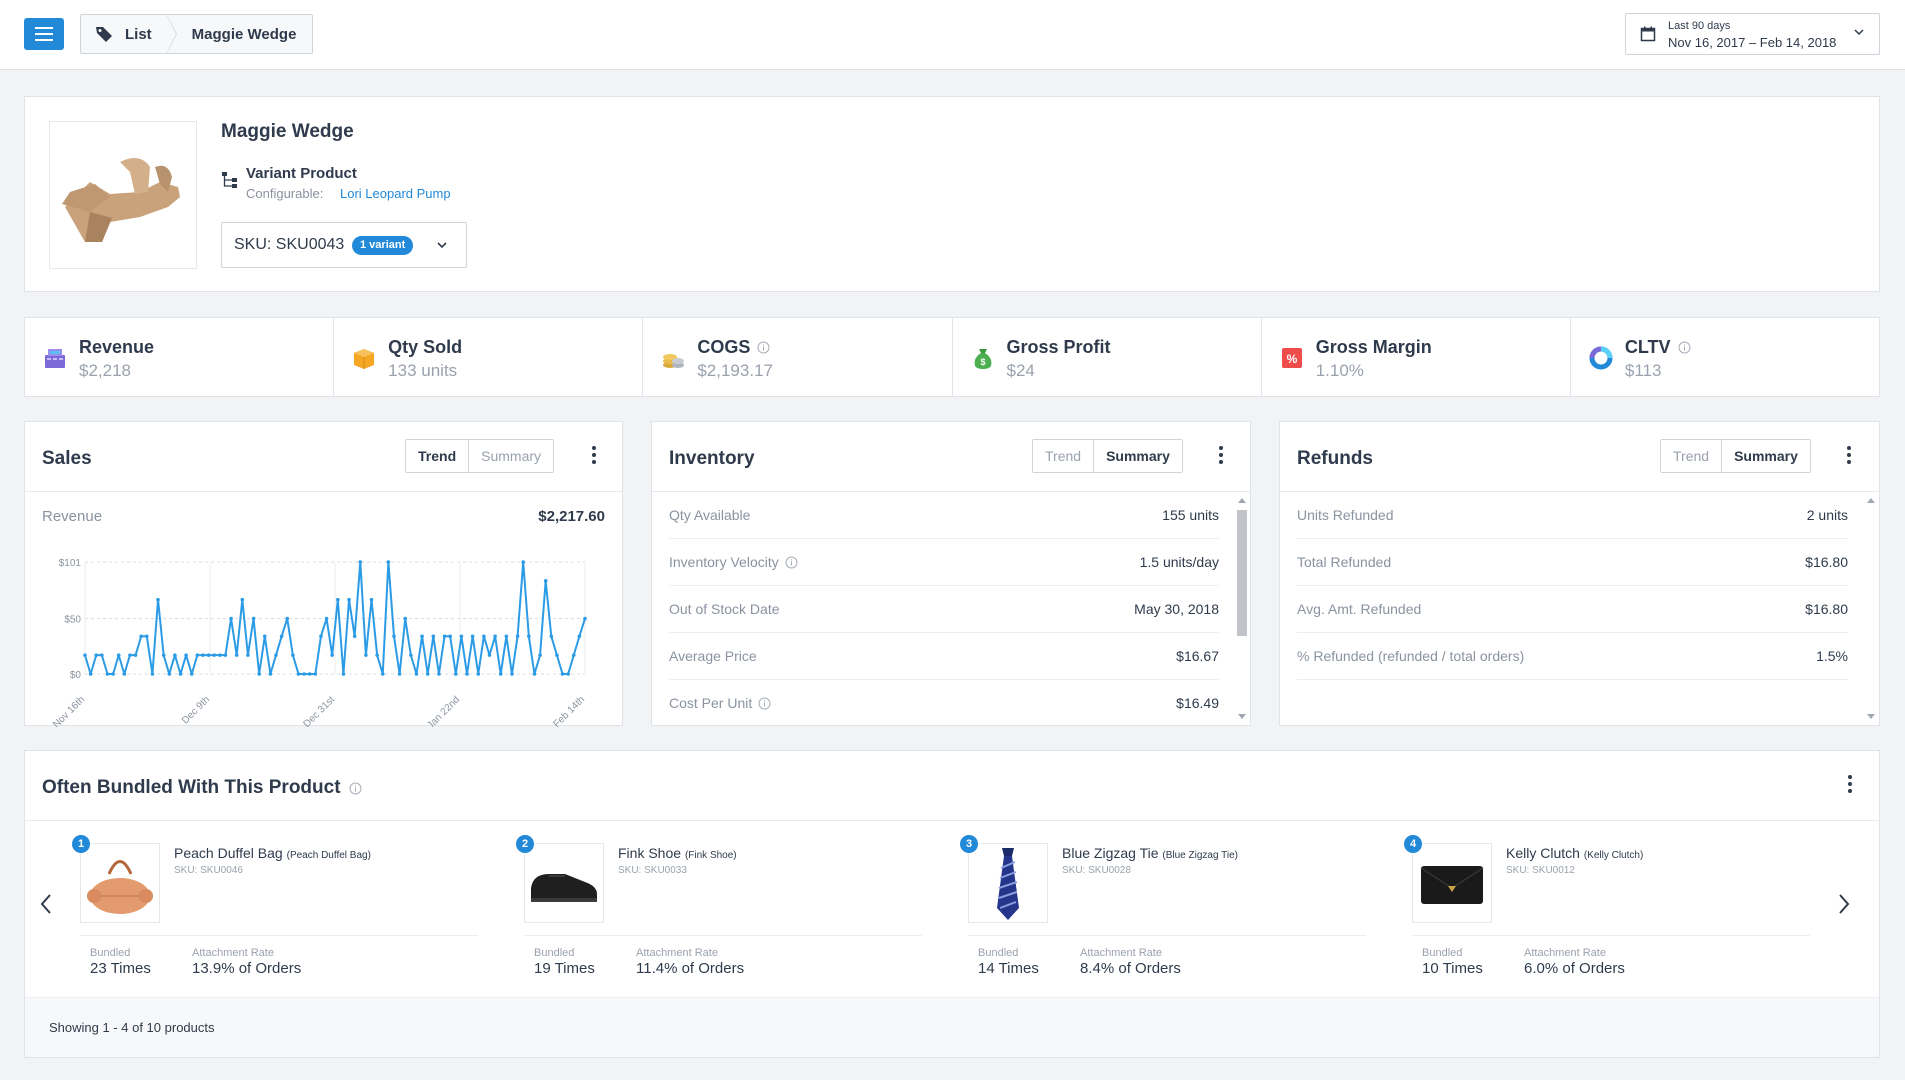 This screenshot has width=1905, height=1080. What do you see at coordinates (798, 357) in the screenshot?
I see `metric-cogs: COGS $2,193.17` at bounding box center [798, 357].